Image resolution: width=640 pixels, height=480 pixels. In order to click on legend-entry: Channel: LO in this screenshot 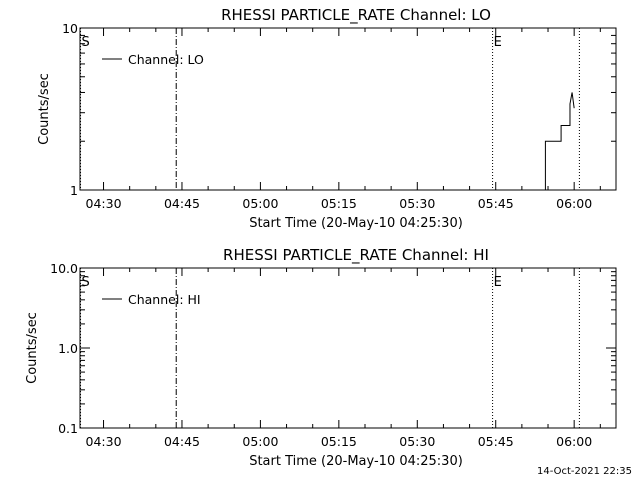, I will do `click(166, 59)`.